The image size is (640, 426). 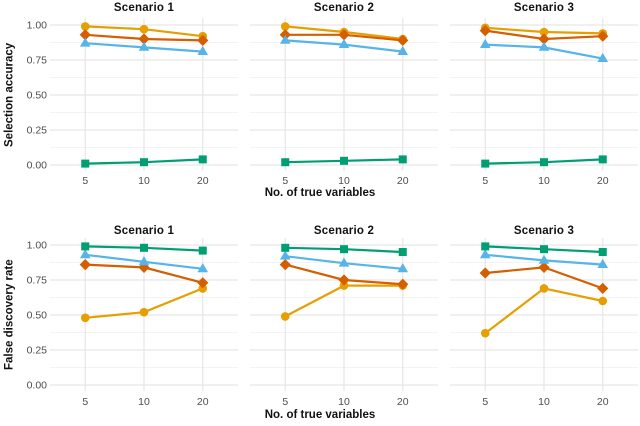 What do you see at coordinates (320, 415) in the screenshot?
I see `x-axis-title-bottom: No. of true variables` at bounding box center [320, 415].